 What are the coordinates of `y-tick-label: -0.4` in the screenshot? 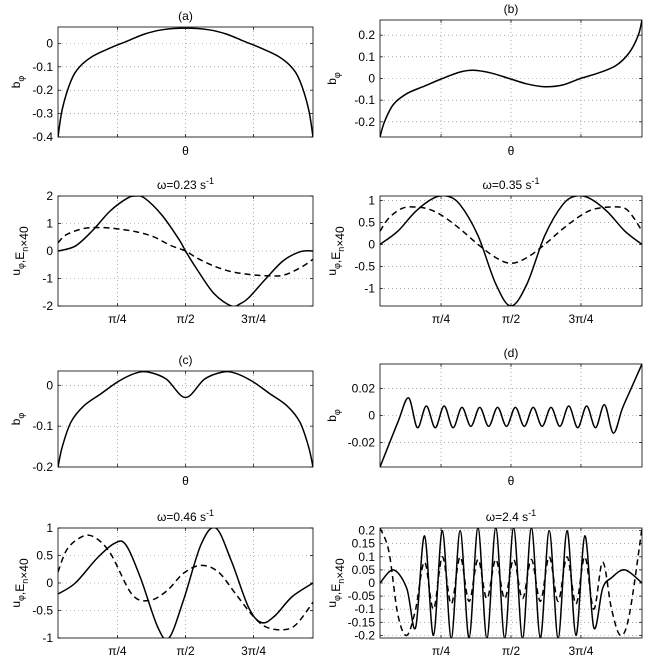 It's located at (42, 137).